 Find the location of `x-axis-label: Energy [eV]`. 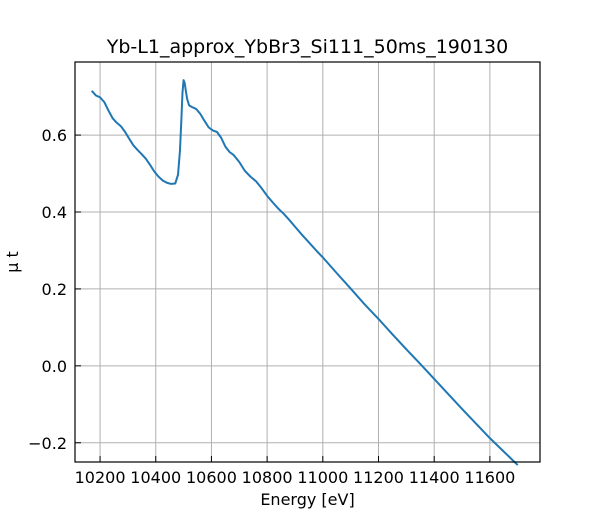

x-axis-label: Energy [eV] is located at coordinates (307, 499).